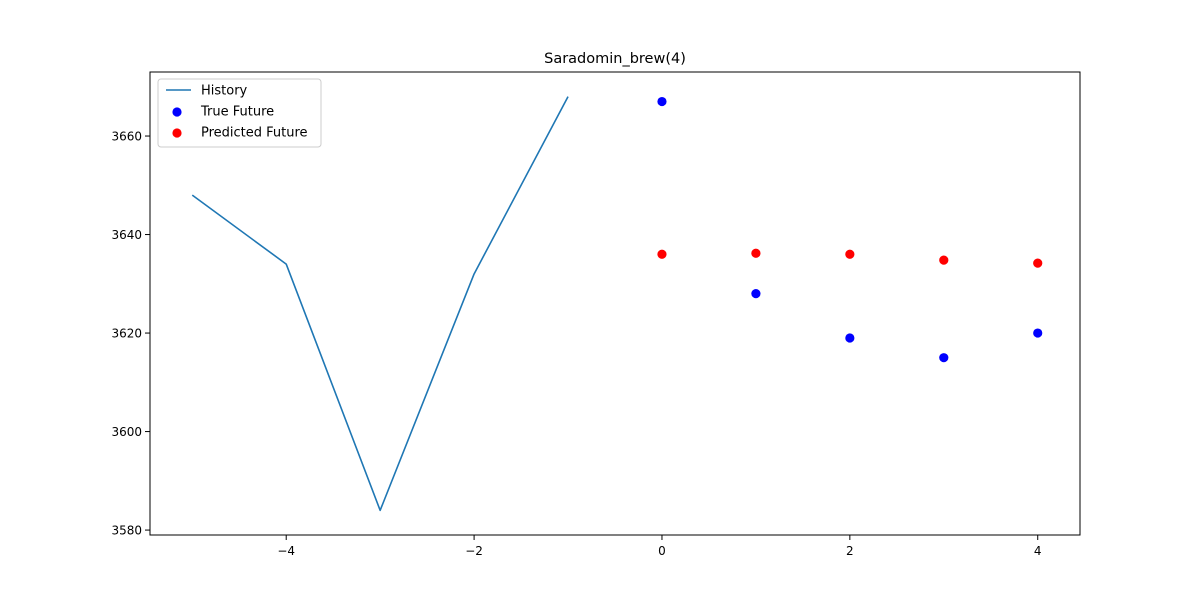  Describe the element at coordinates (474, 551) in the screenshot. I see `x-tick-label: −2` at that location.